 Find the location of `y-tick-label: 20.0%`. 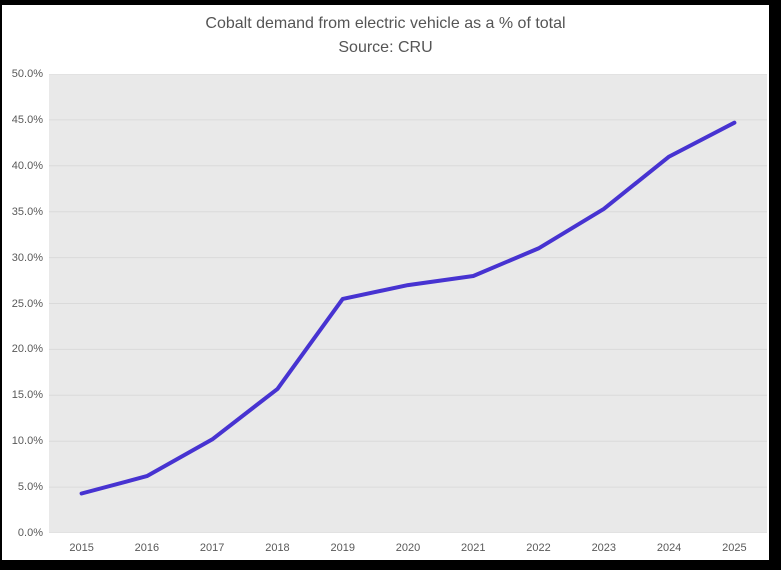

y-tick-label: 20.0% is located at coordinates (27, 349).